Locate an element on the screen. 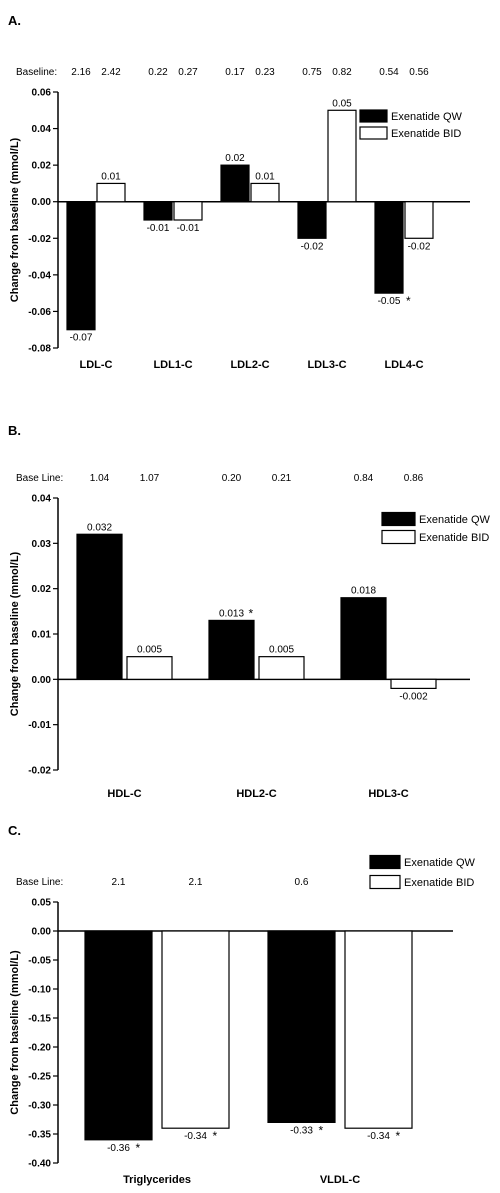 The image size is (500, 1193). panel-a-legend-swatch-qw is located at coordinates (373, 116).